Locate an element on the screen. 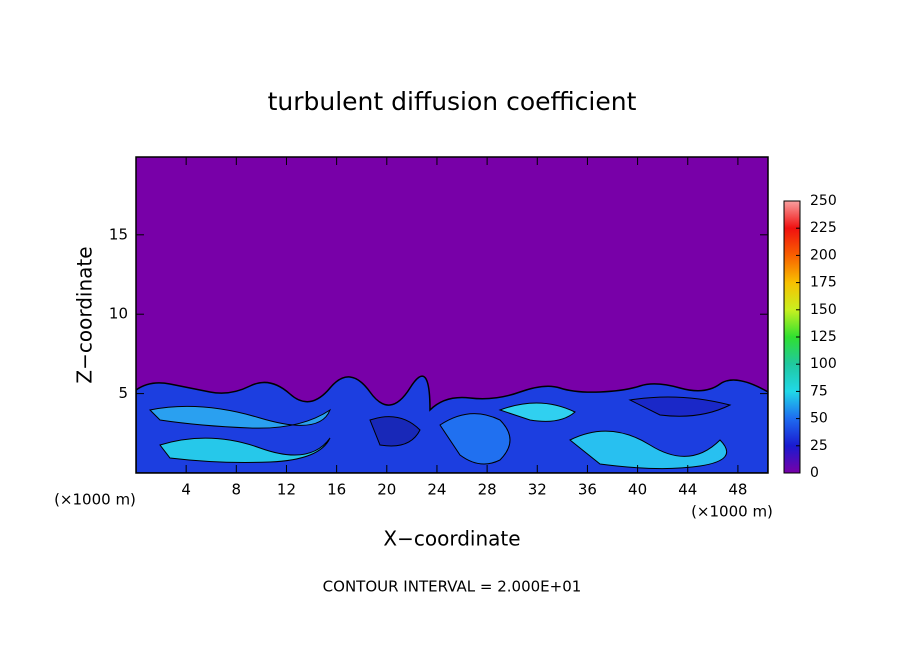 The image size is (904, 654). turbulent-layer is located at coordinates (452, 424).